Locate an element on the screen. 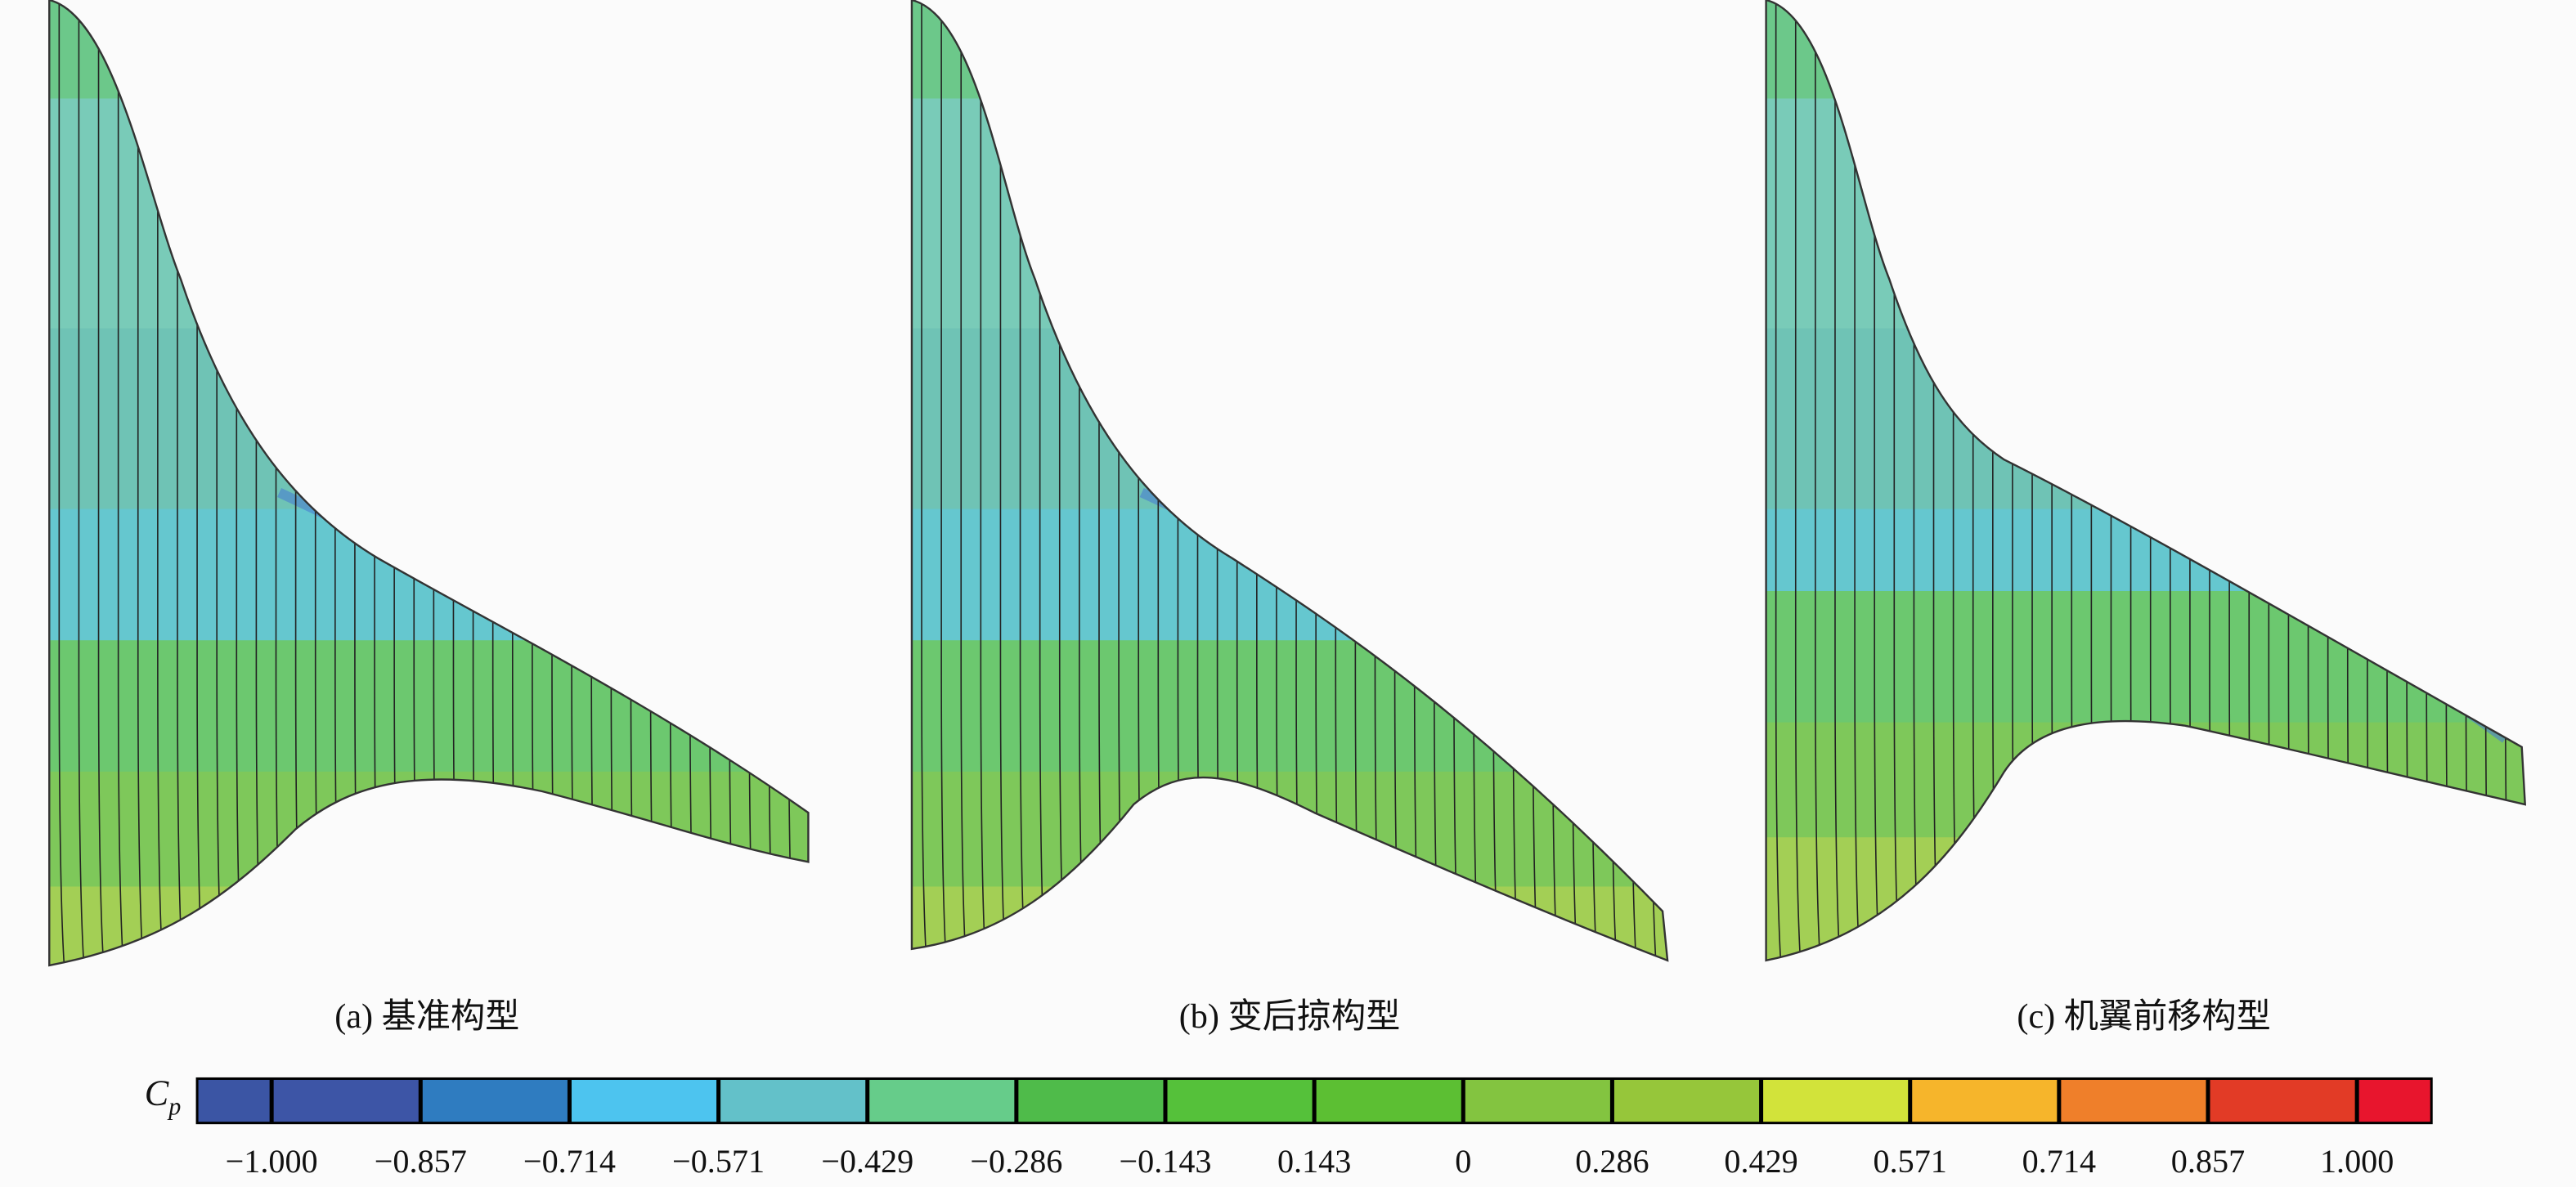  panel-caption: (a) 基准构型 is located at coordinates (426, 1016).